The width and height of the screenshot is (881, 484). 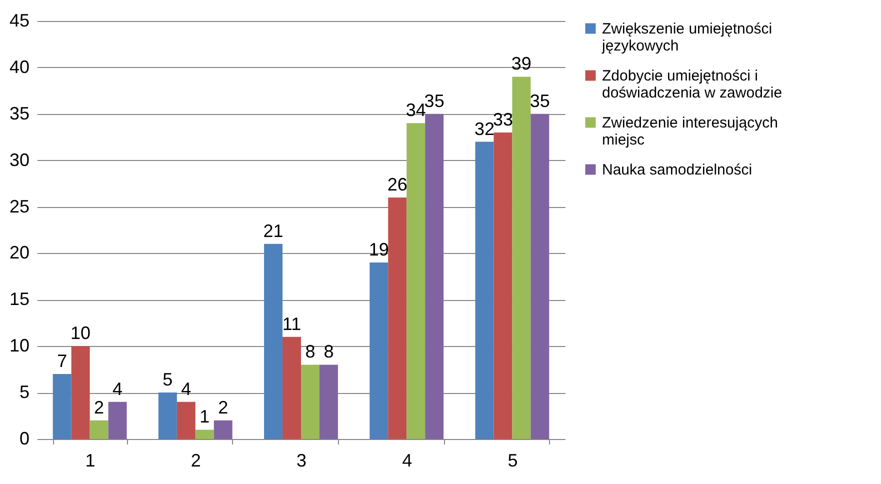 I want to click on y-tick-label: 5, so click(x=24, y=392).